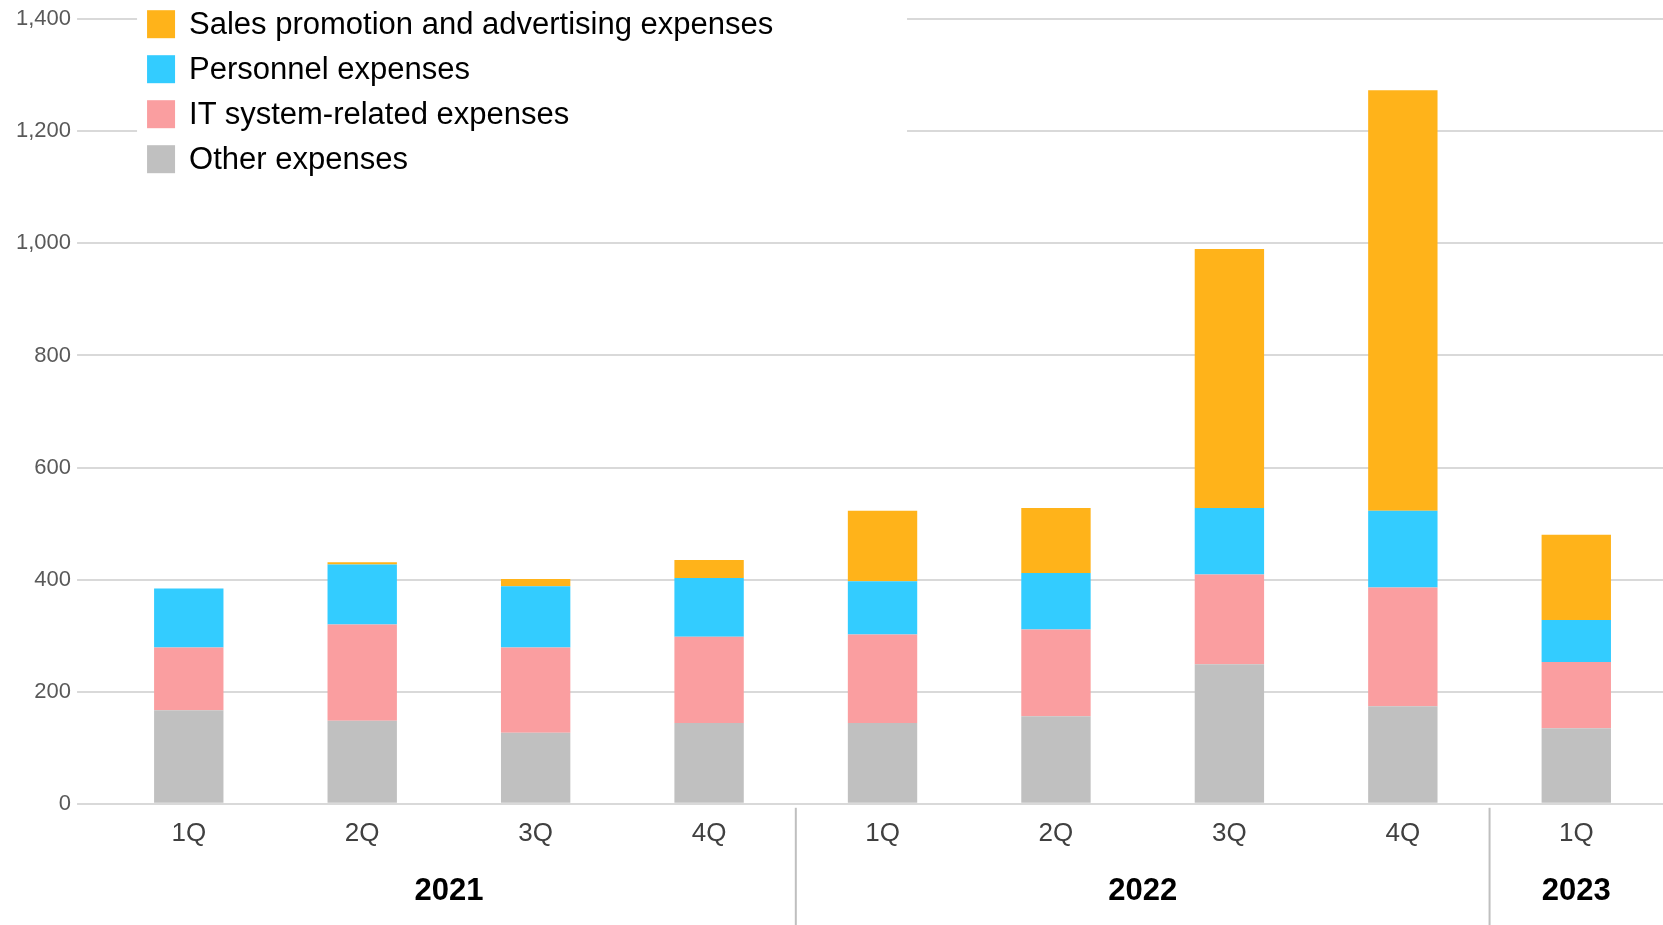 The image size is (1663, 925). I want to click on y-tick-label: 1,000, so click(43, 242).